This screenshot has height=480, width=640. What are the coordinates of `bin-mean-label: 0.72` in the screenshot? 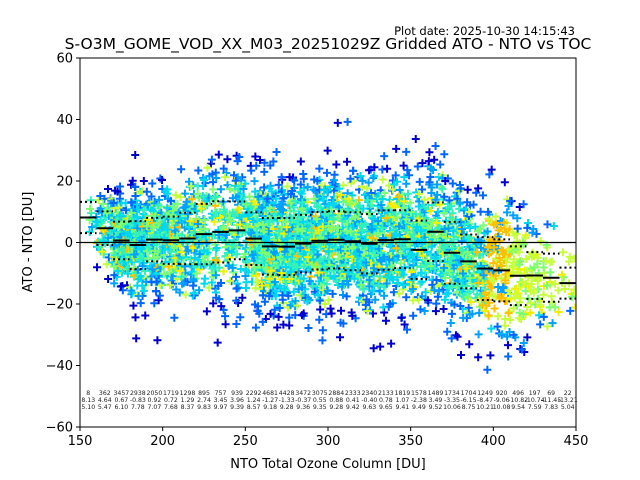 It's located at (171, 400).